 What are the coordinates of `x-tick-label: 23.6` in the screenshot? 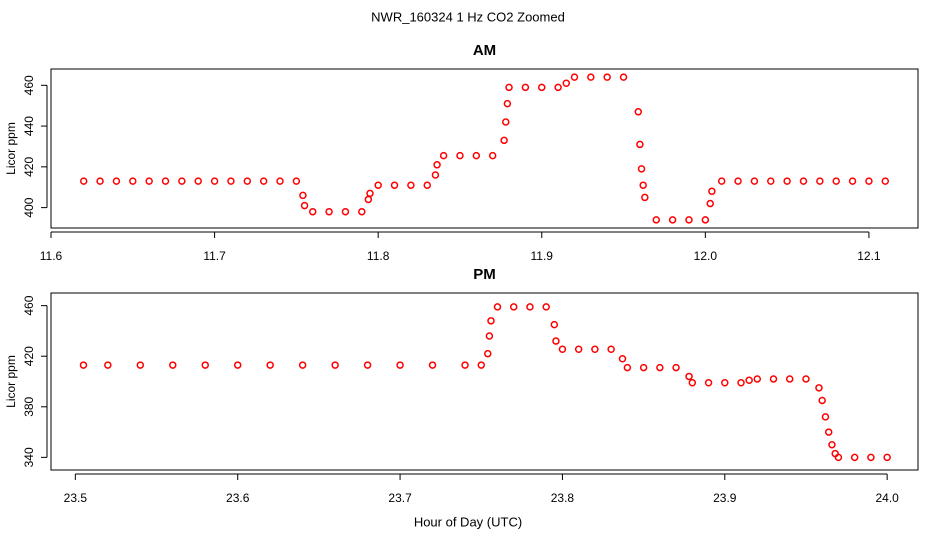 It's located at (238, 498).